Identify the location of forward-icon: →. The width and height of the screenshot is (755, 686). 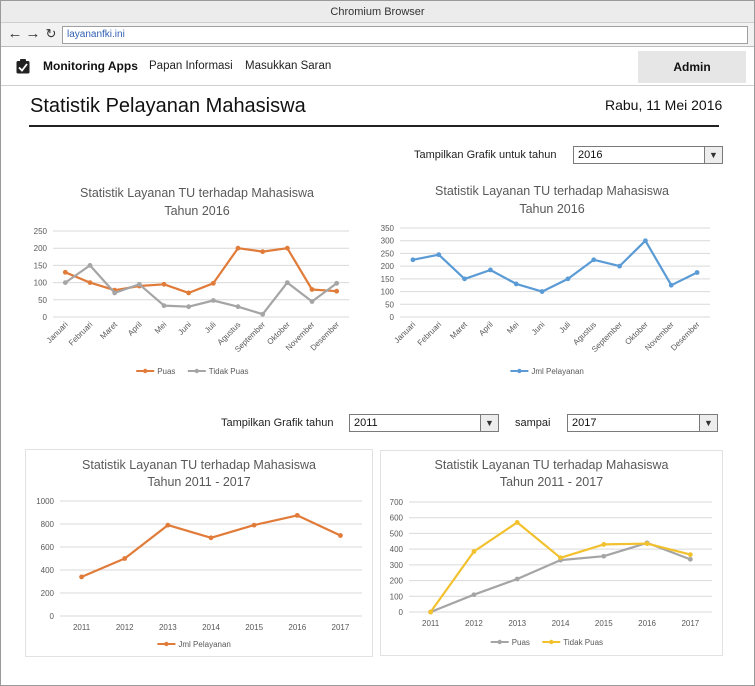
(33, 33).